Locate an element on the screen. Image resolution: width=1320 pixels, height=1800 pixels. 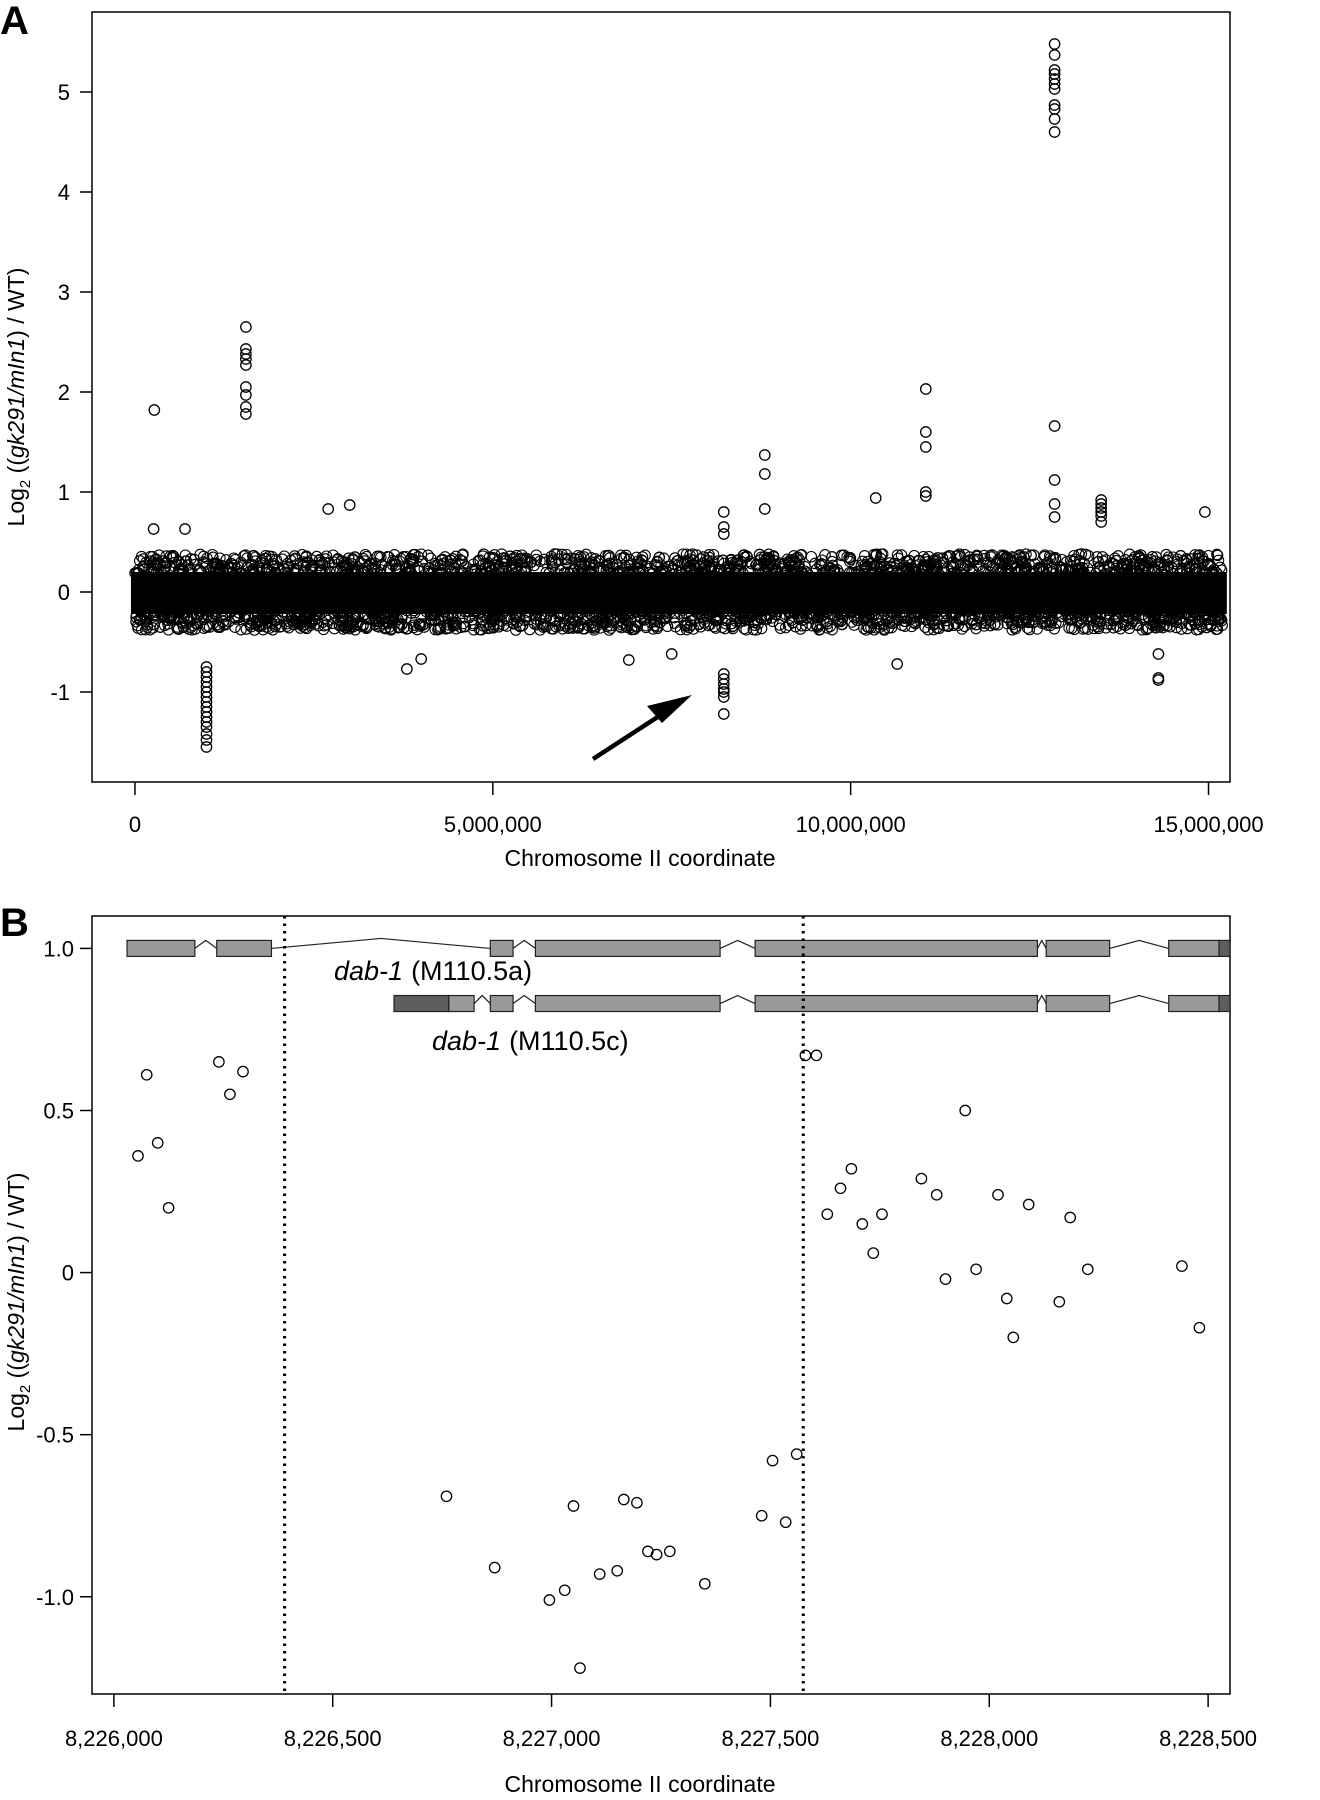
intron is located at coordinates (524, 999).